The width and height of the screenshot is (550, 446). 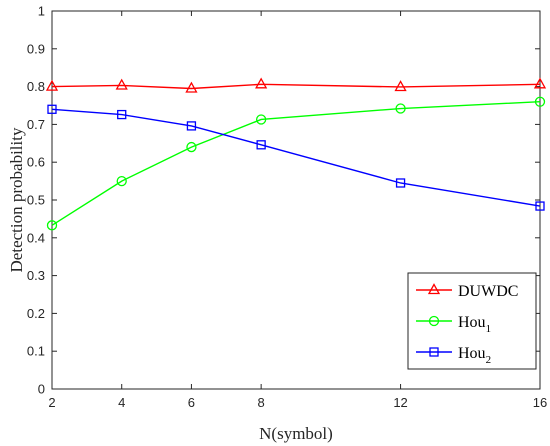 I want to click on y-tick-label: 0.3, so click(x=36, y=275).